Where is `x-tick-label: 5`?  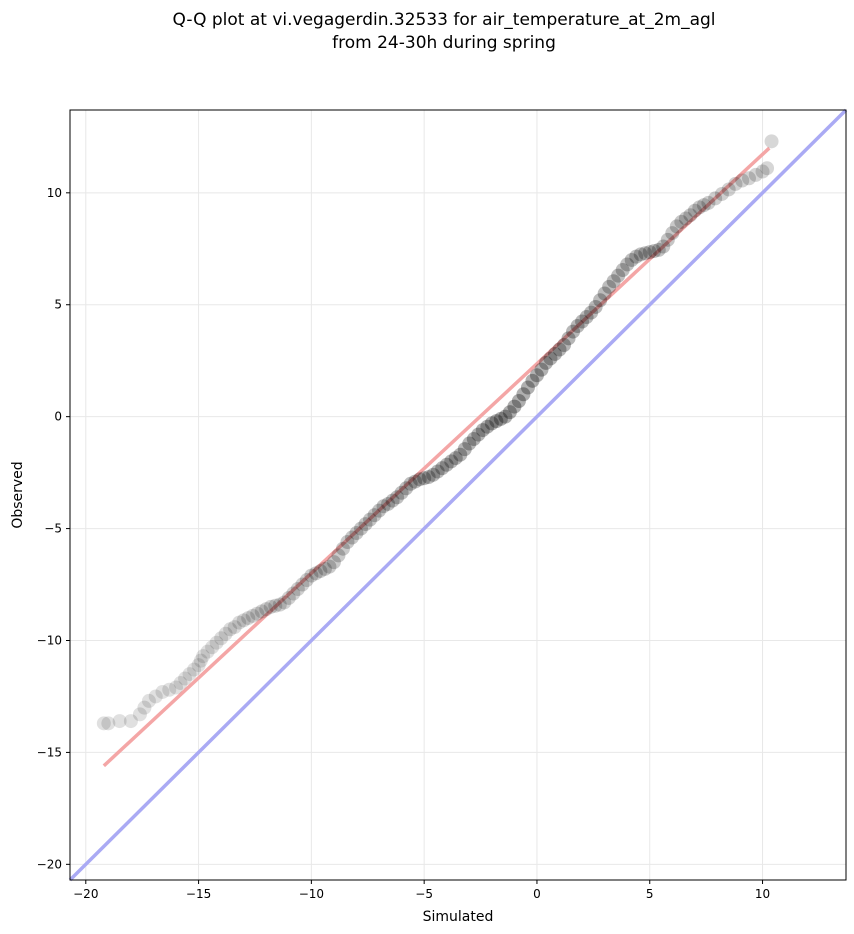 x-tick-label: 5 is located at coordinates (650, 894).